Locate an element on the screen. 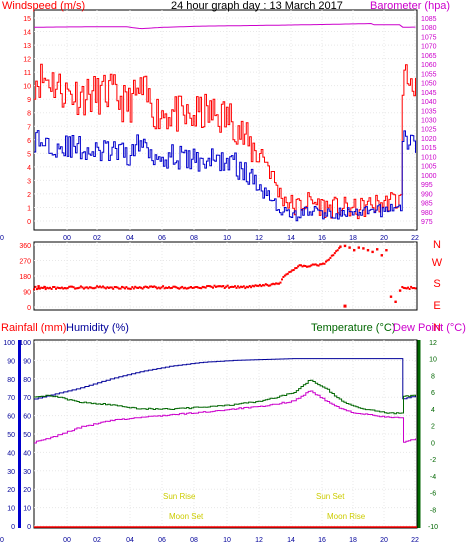  wind-tick-label: 4 is located at coordinates (29, 168).